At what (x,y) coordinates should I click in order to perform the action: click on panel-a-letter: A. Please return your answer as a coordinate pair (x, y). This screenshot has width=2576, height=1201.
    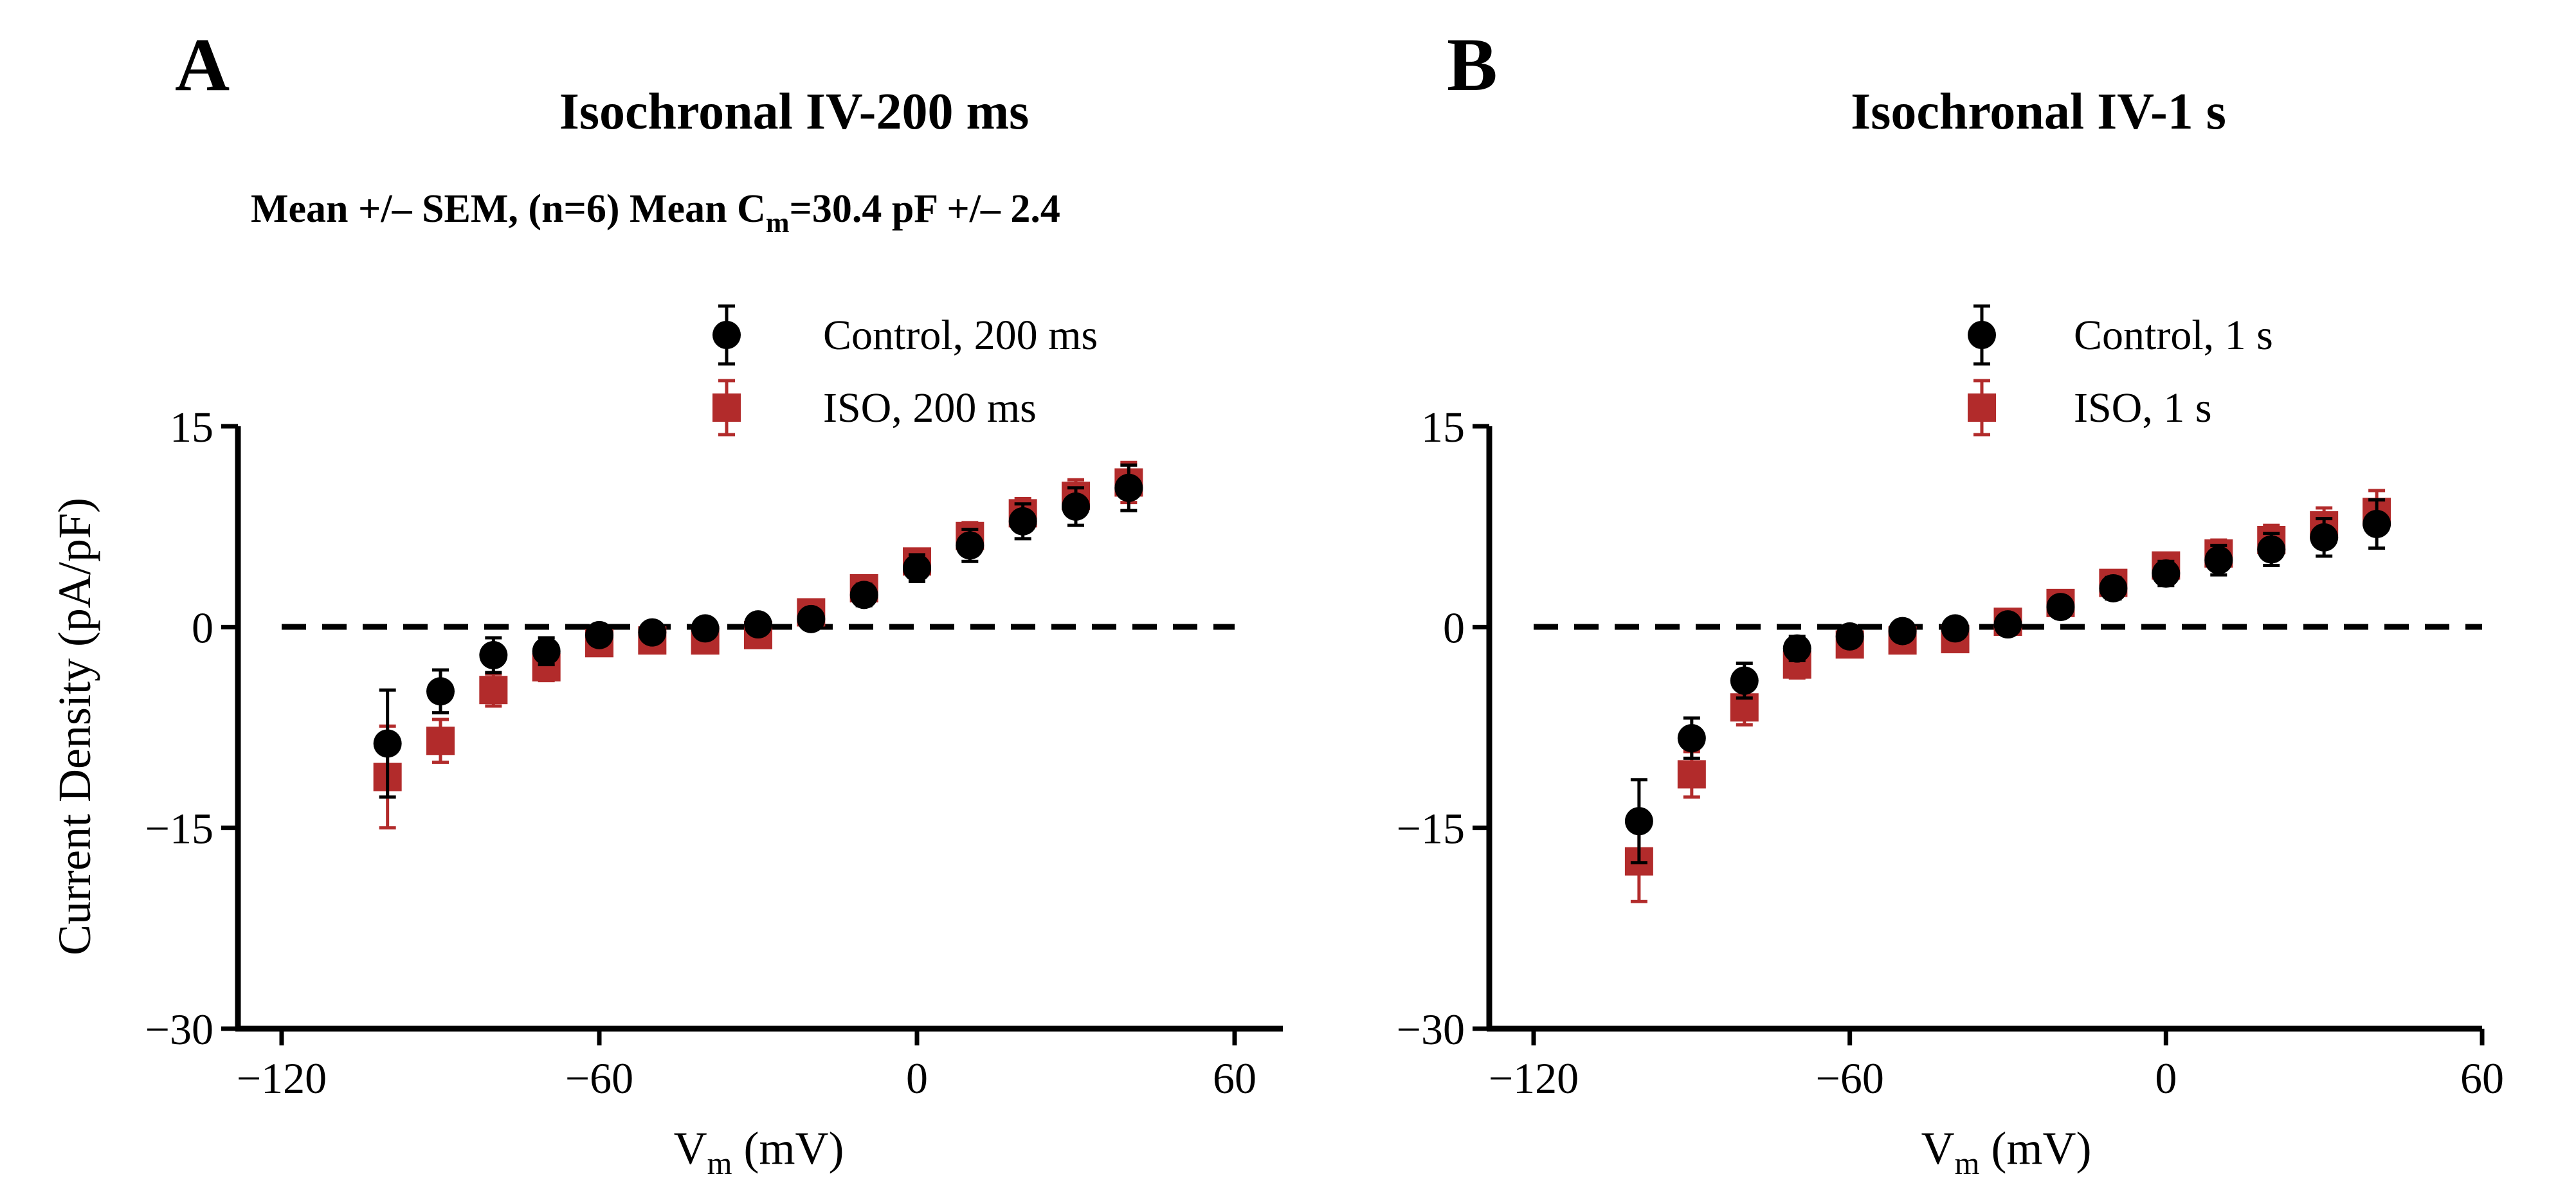
    Looking at the image, I should click on (202, 65).